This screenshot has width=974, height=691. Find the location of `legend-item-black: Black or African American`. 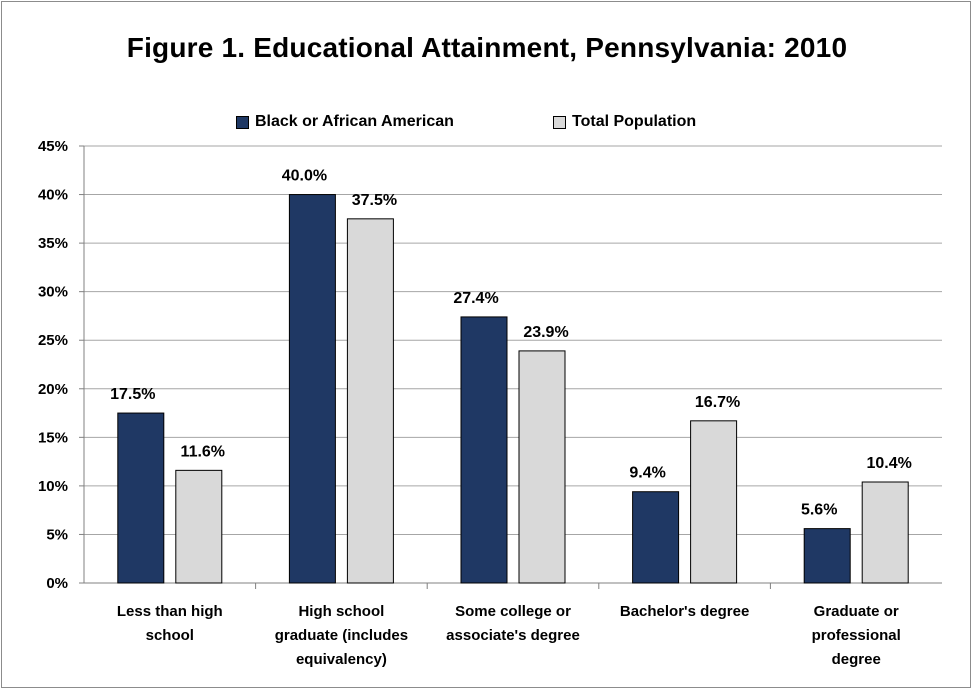

legend-item-black: Black or African American is located at coordinates (345, 122).